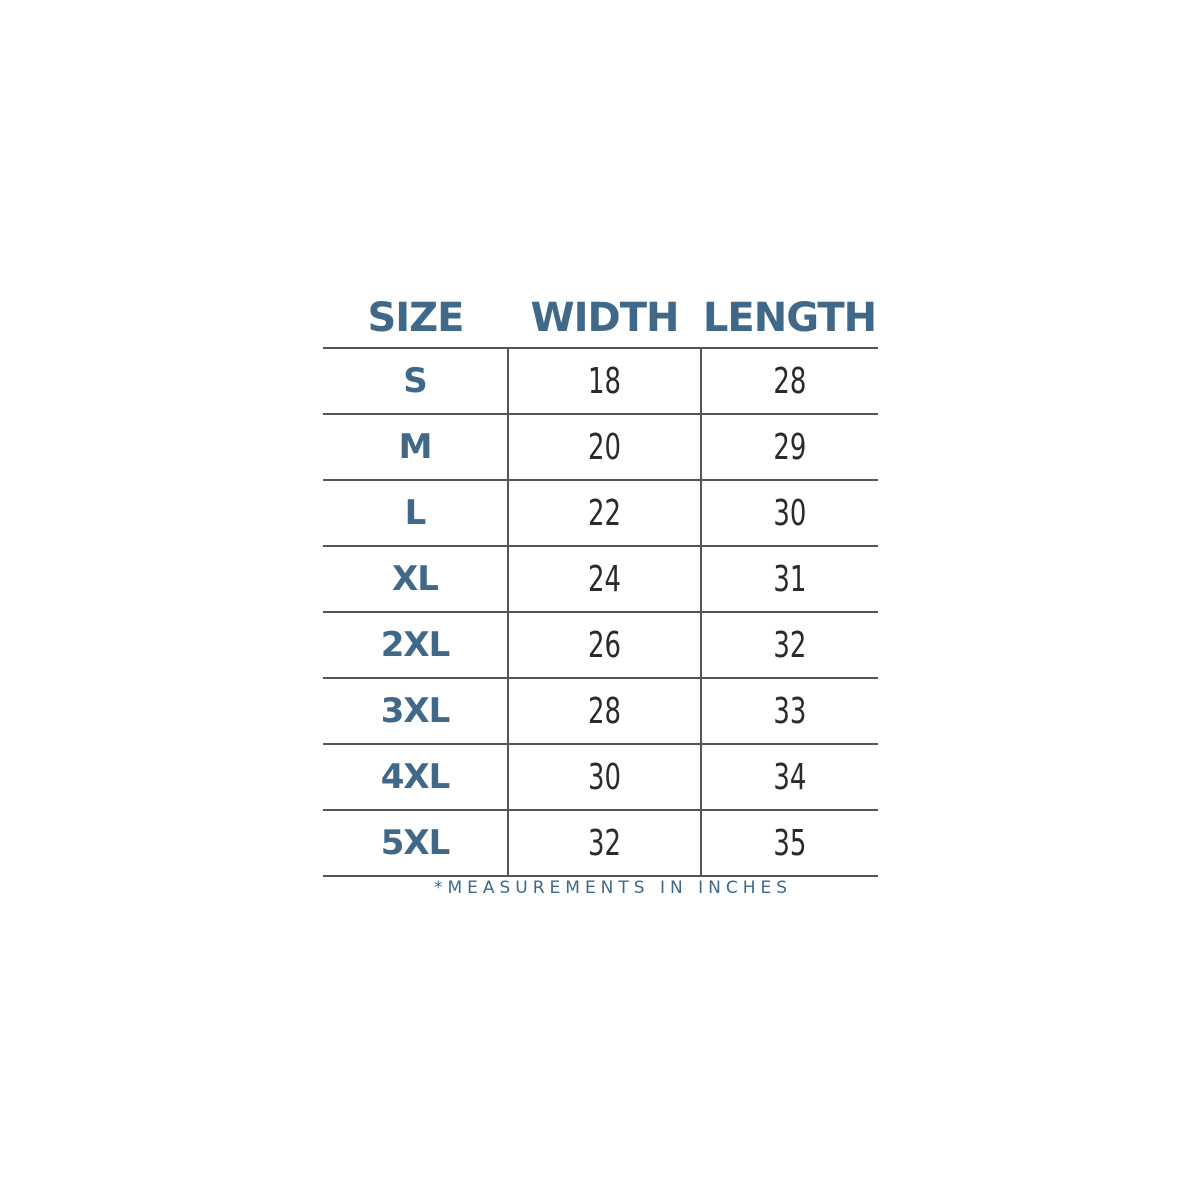 Image resolution: width=1200 pixels, height=1200 pixels. I want to click on cell-length: 34, so click(789, 777).